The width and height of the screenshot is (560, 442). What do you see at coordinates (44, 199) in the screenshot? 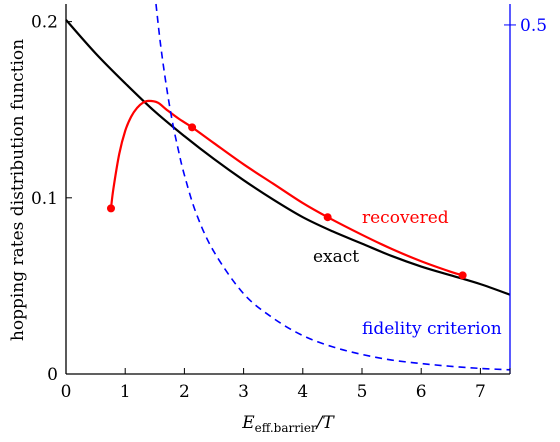
I see `y-tick-label: 0.1` at bounding box center [44, 199].